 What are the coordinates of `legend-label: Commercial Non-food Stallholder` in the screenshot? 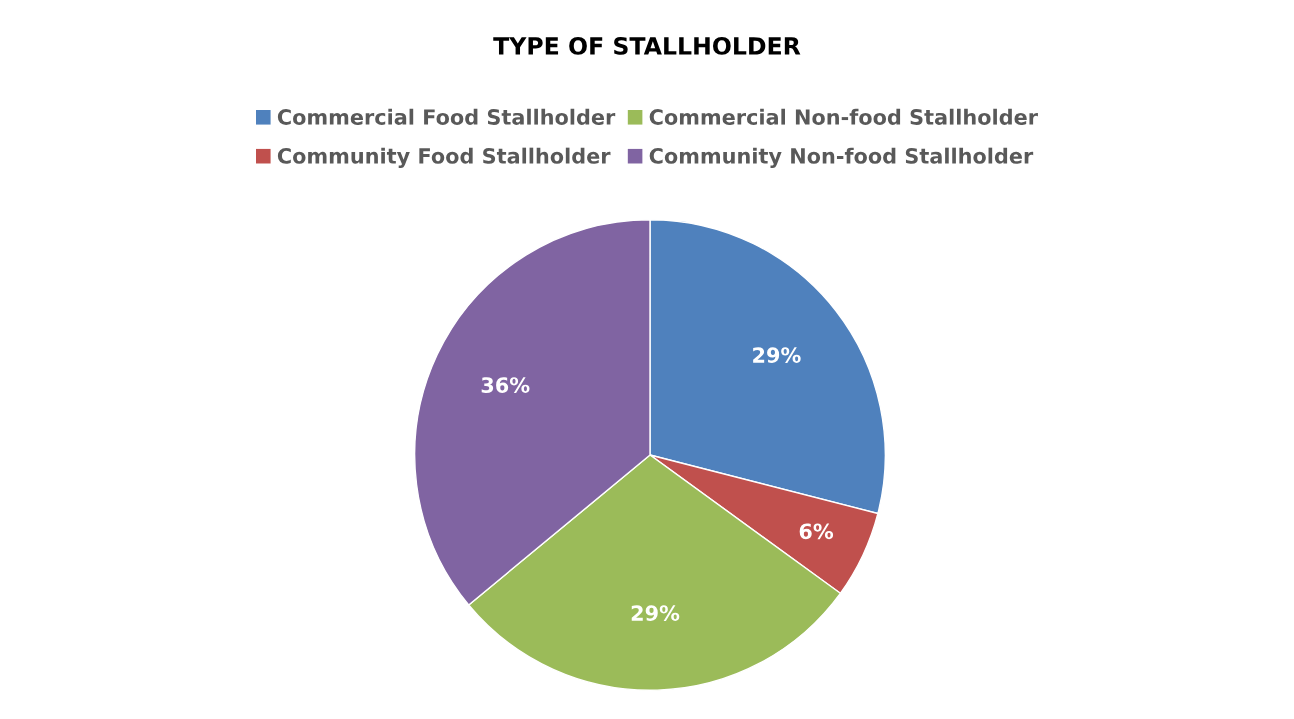 It's located at (843, 116).